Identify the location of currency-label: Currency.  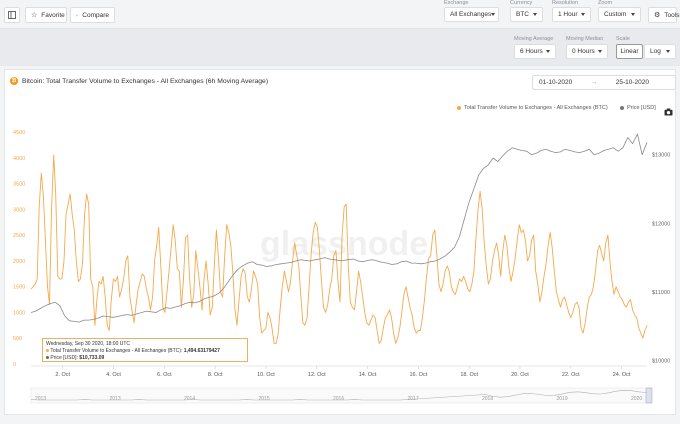
(521, 3).